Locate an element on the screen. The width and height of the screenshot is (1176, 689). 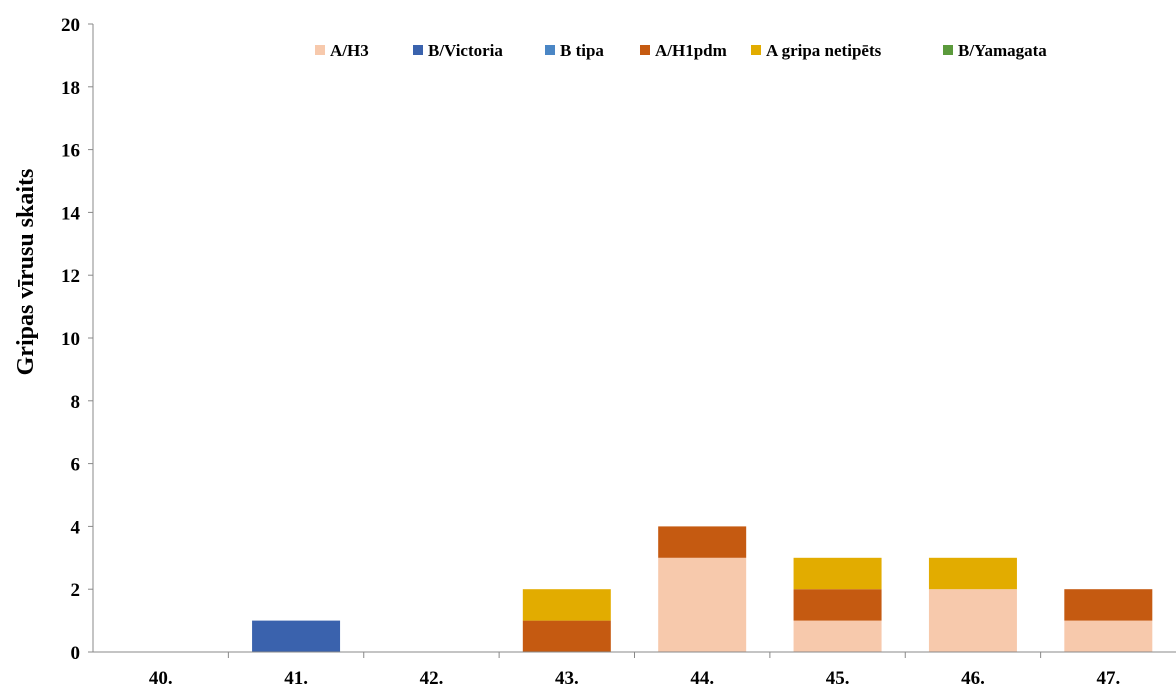
x-tick-label: 43. is located at coordinates (567, 678).